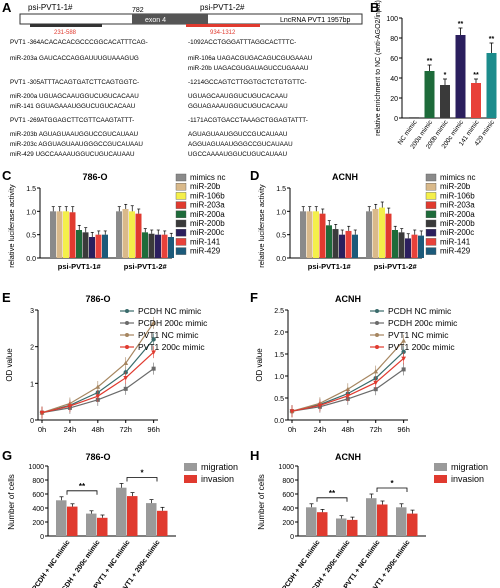  Describe the element at coordinates (31, 212) in the screenshot. I see `y-tick-label: 1.0` at that location.